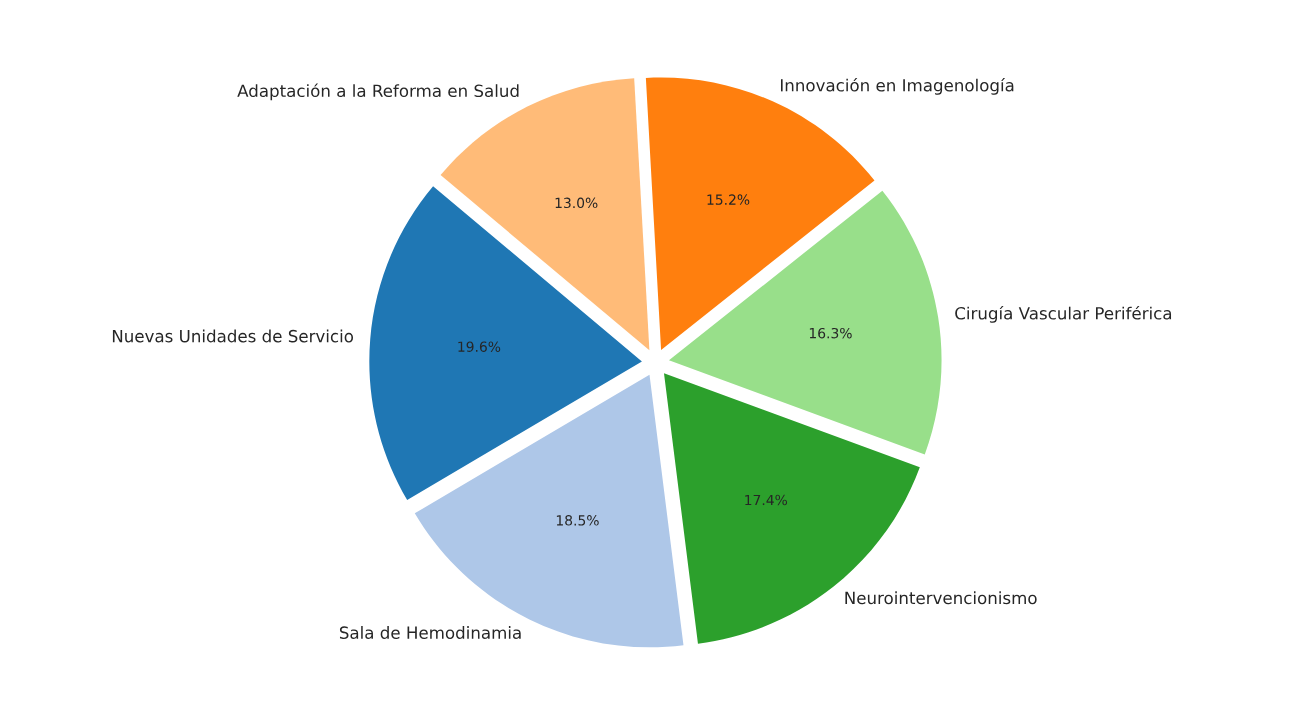  I want to click on slice-label: Adaptación a la Reforma en Salud, so click(378, 92).